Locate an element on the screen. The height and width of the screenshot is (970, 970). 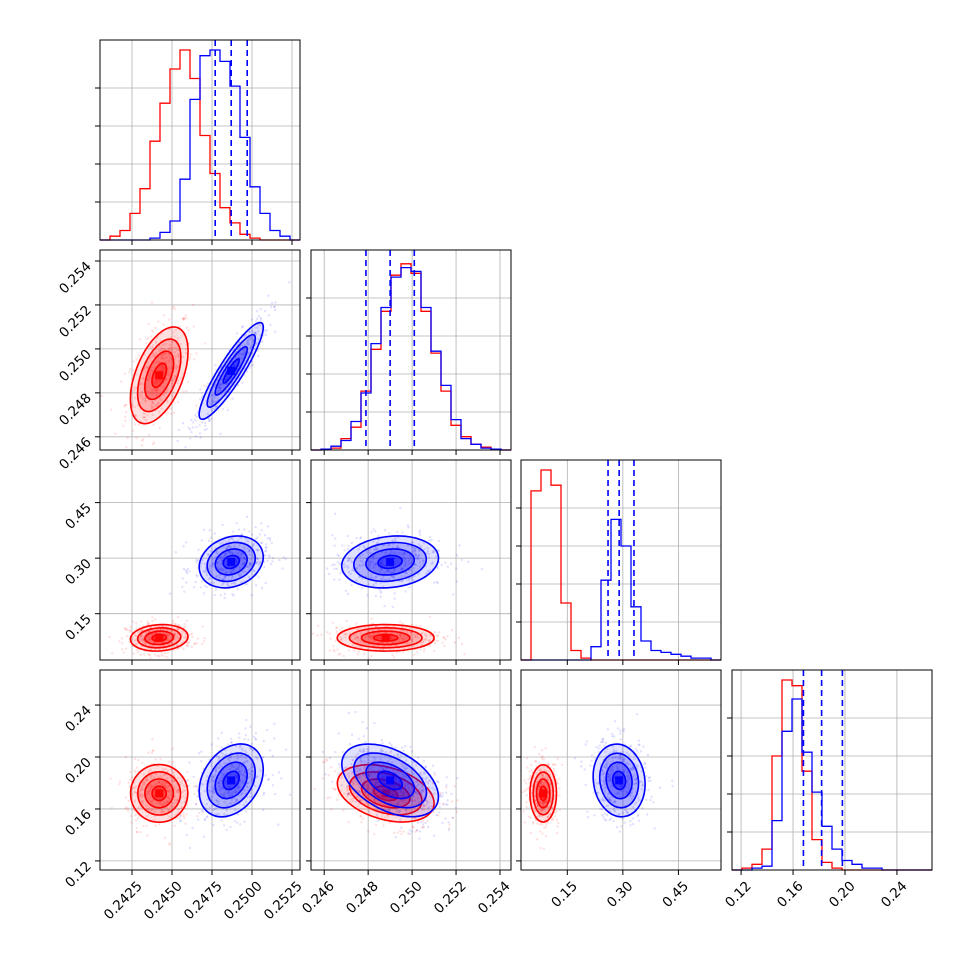
histogram-blue is located at coordinates (621, 589).